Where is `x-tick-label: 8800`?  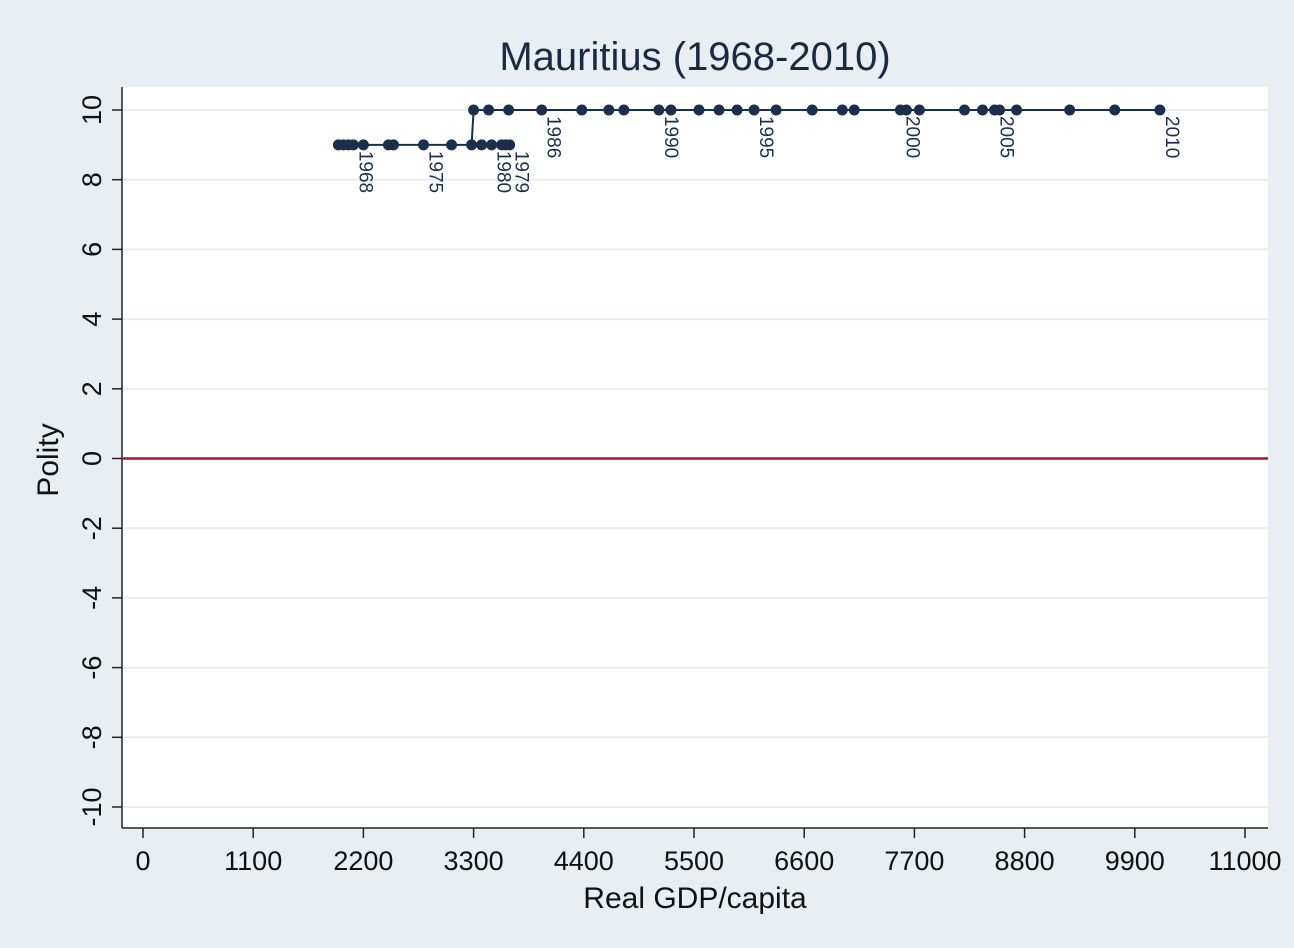
x-tick-label: 8800 is located at coordinates (1025, 861).